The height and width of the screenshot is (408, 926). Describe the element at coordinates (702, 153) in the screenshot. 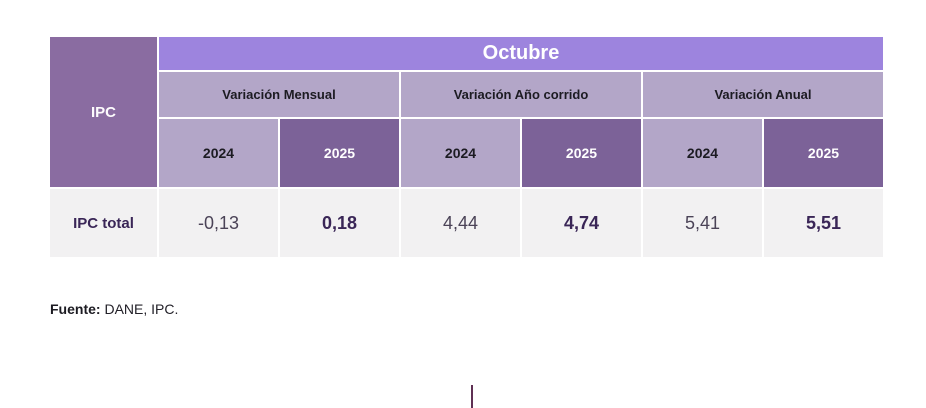

I see `year-header-anual-2024: 2024` at that location.